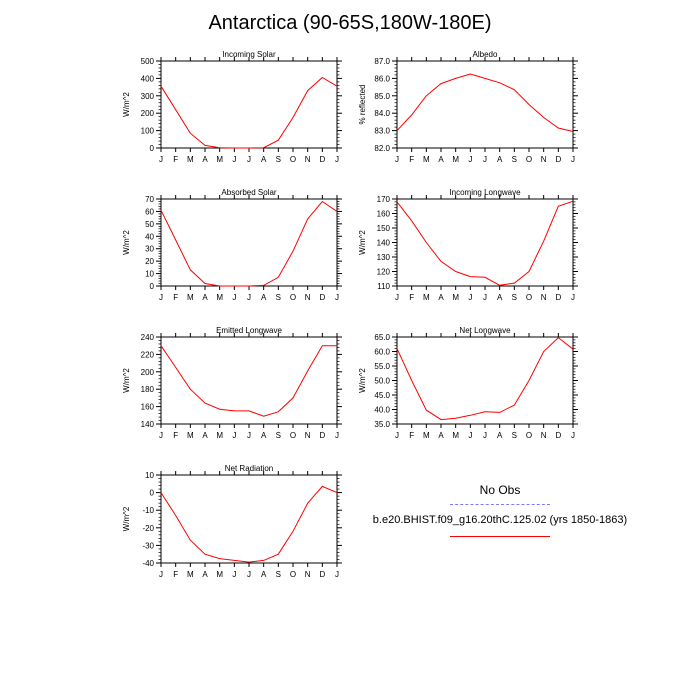 The height and width of the screenshot is (700, 700). What do you see at coordinates (382, 352) in the screenshot?
I see `y-tick-label: 60.0` at bounding box center [382, 352].